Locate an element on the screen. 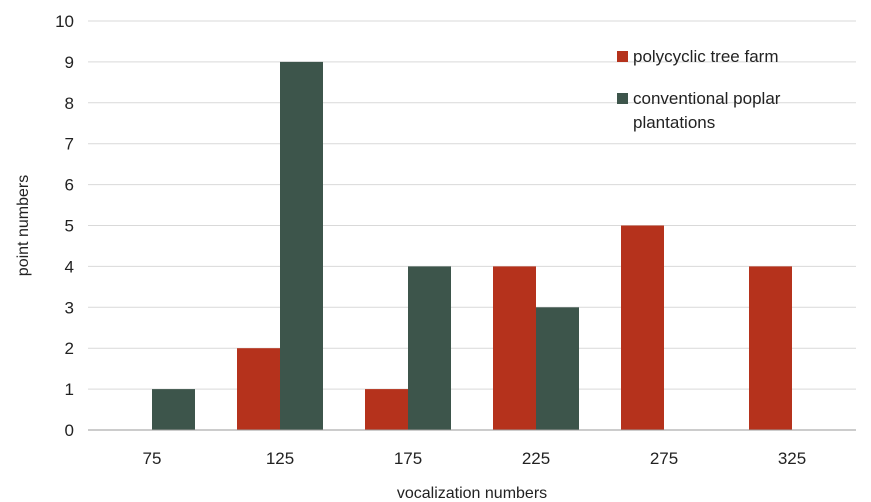 This screenshot has width=871, height=502. legend-swatch-polycyclic is located at coordinates (622, 56).